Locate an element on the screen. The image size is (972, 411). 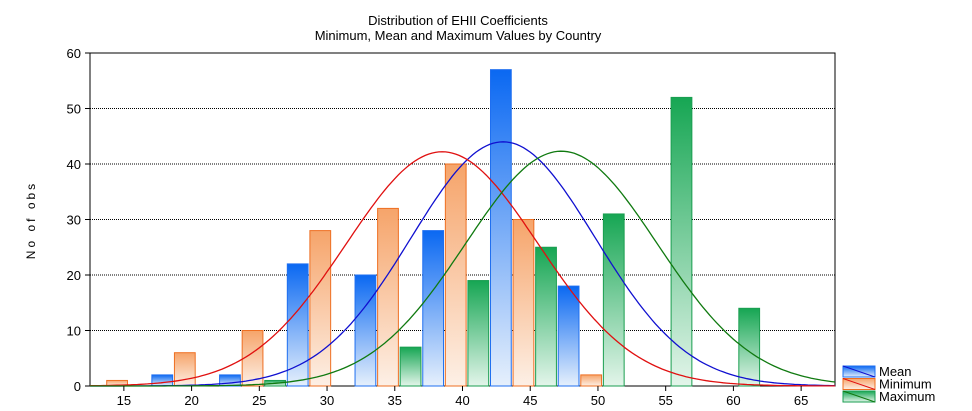
legend-item-minimum: Minimum is located at coordinates (887, 384).